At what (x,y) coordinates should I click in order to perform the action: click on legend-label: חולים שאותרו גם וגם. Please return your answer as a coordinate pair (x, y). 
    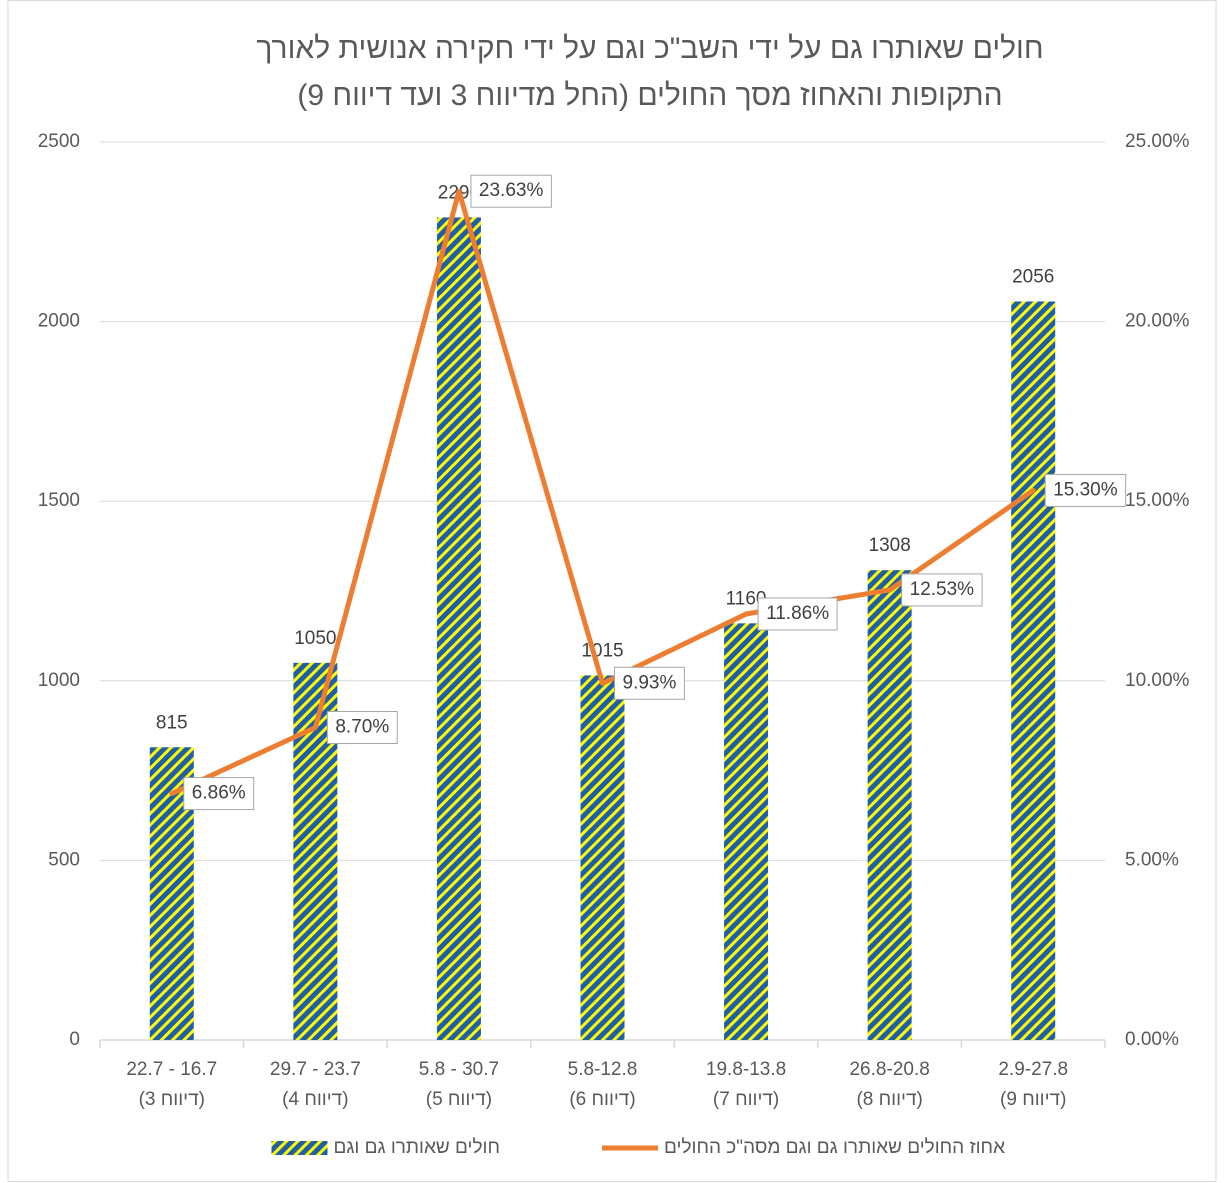
    Looking at the image, I should click on (416, 1147).